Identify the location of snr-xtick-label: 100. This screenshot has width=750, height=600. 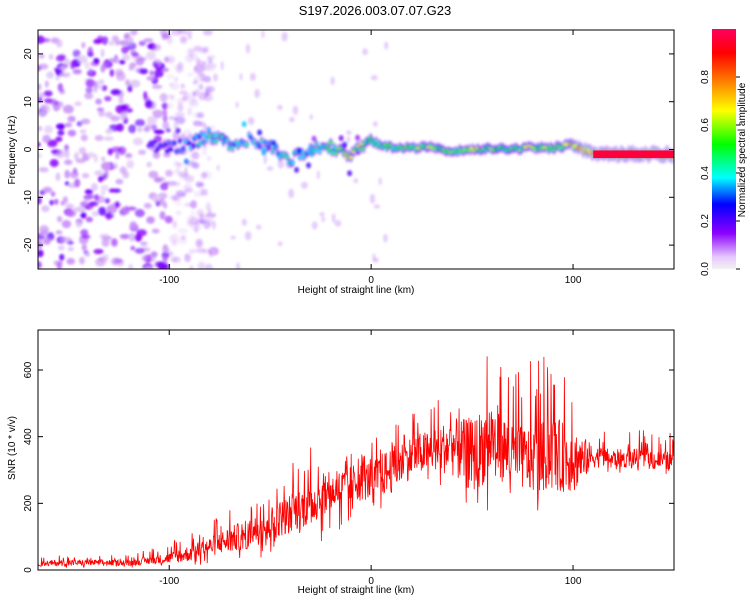
(573, 581).